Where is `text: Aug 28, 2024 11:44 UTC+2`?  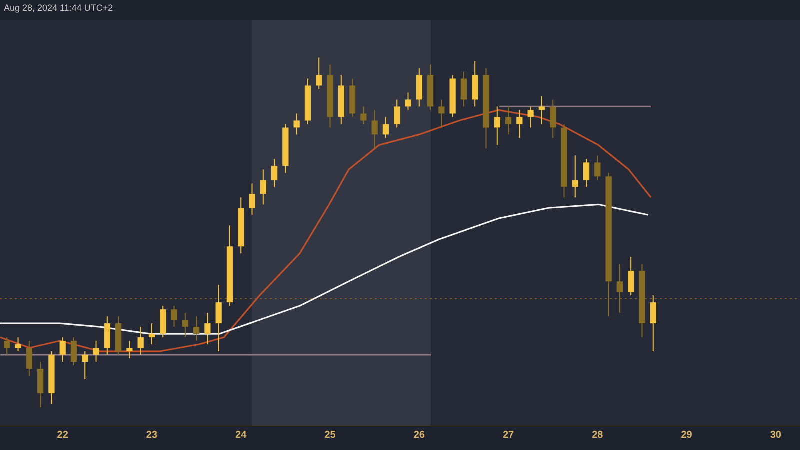 text: Aug 28, 2024 11:44 UTC+2 is located at coordinates (59, 8).